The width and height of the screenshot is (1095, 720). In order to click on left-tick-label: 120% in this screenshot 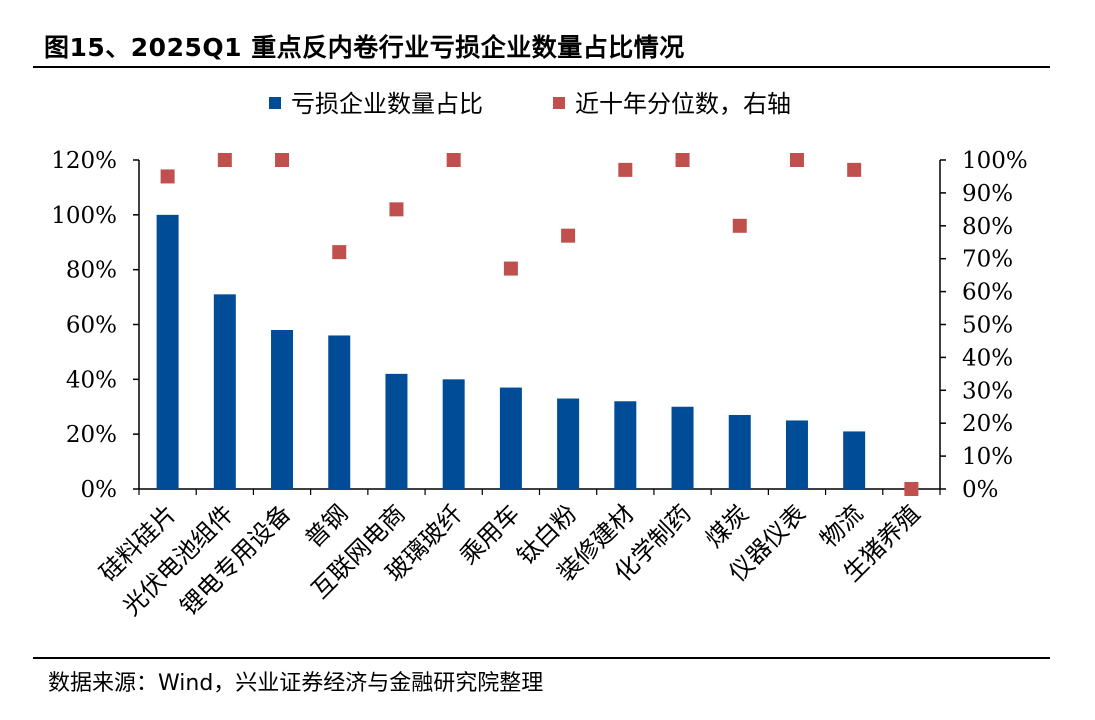, I will do `click(84, 161)`.